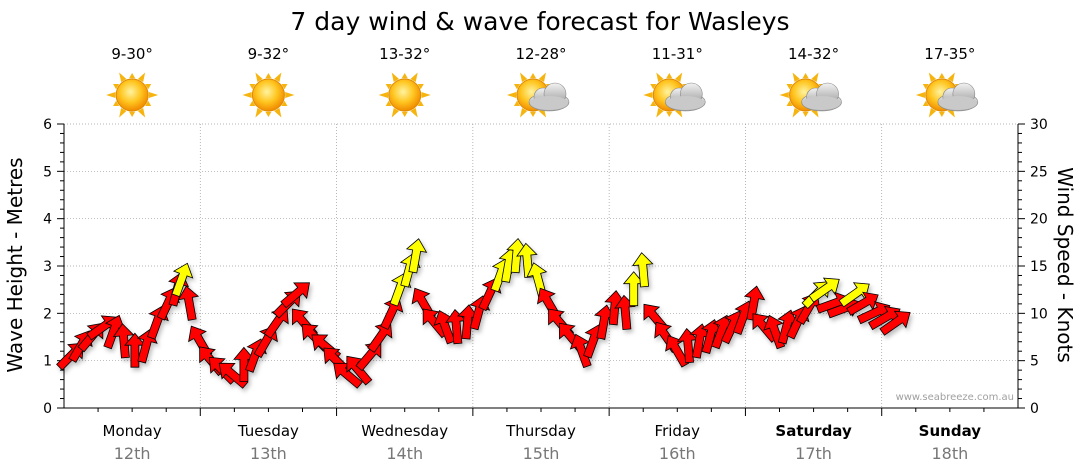 This screenshot has height=475, width=1080. I want to click on day-date-label: 13th, so click(268, 453).